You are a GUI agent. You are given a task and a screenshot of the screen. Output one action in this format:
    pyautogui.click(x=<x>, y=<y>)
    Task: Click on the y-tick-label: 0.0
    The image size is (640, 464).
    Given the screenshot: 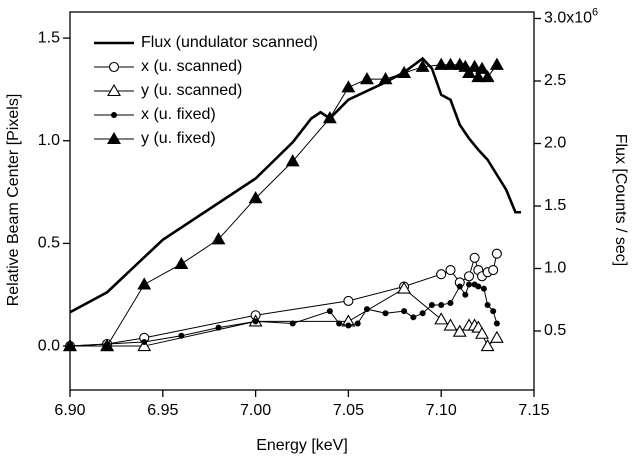 What is the action you would take?
    pyautogui.click(x=49, y=345)
    